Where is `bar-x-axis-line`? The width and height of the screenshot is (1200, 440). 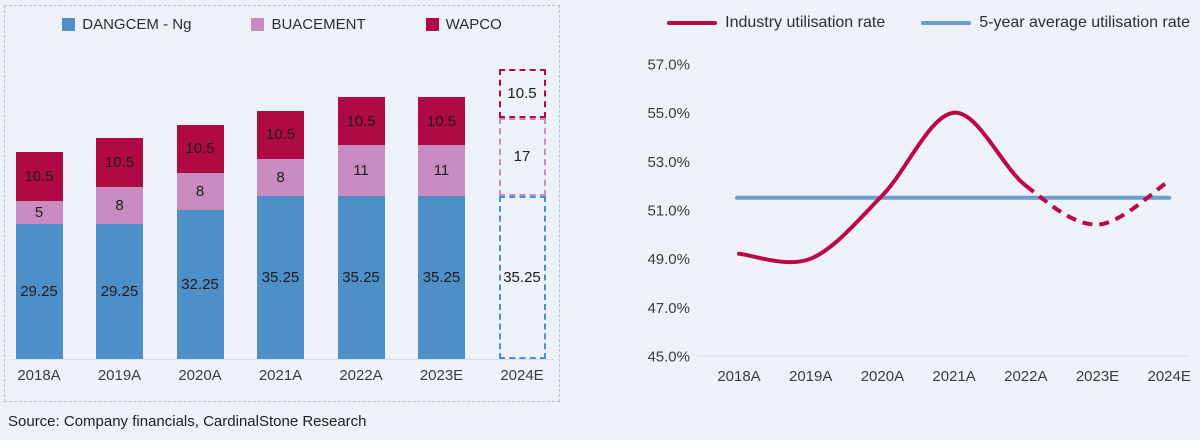
bar-x-axis-line is located at coordinates (282, 359).